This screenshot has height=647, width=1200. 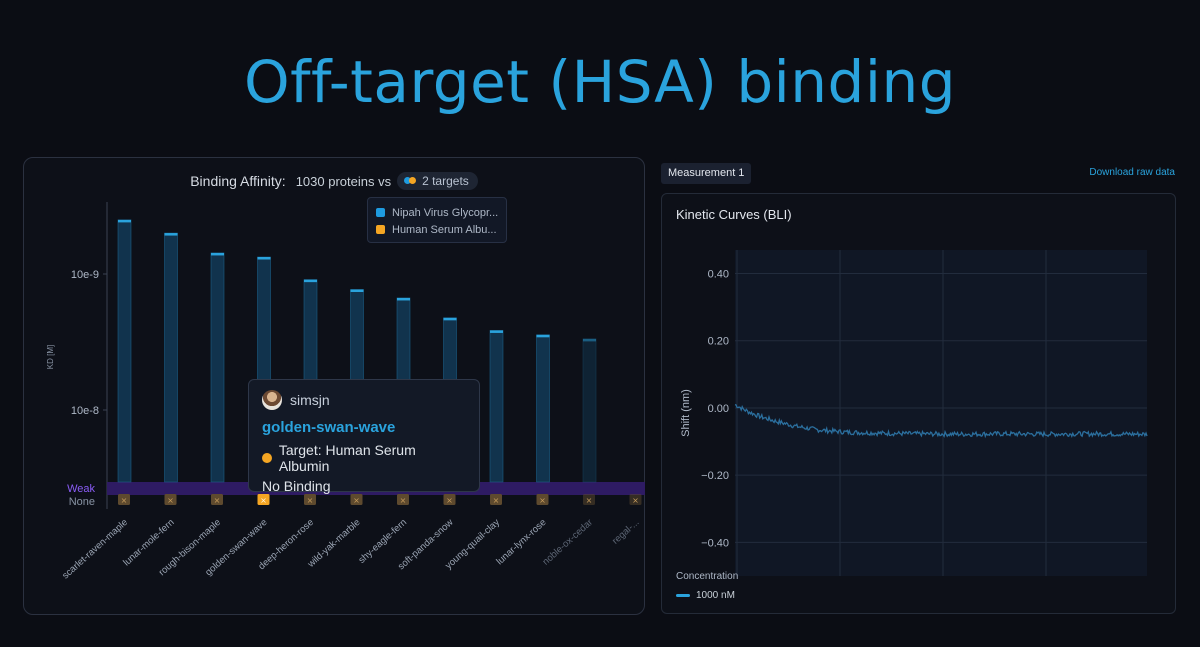 What do you see at coordinates (171, 357) in the screenshot?
I see `bar-nipah-lunar-mole-fern` at bounding box center [171, 357].